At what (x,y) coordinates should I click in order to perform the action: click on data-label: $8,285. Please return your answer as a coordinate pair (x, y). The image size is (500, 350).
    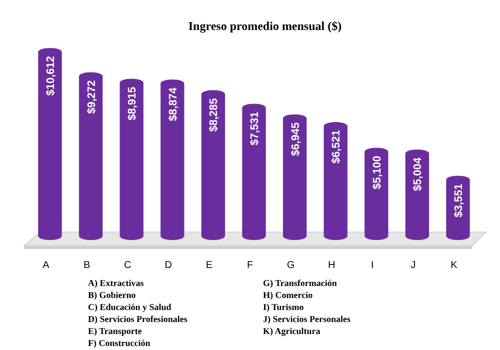
    Looking at the image, I should click on (214, 115).